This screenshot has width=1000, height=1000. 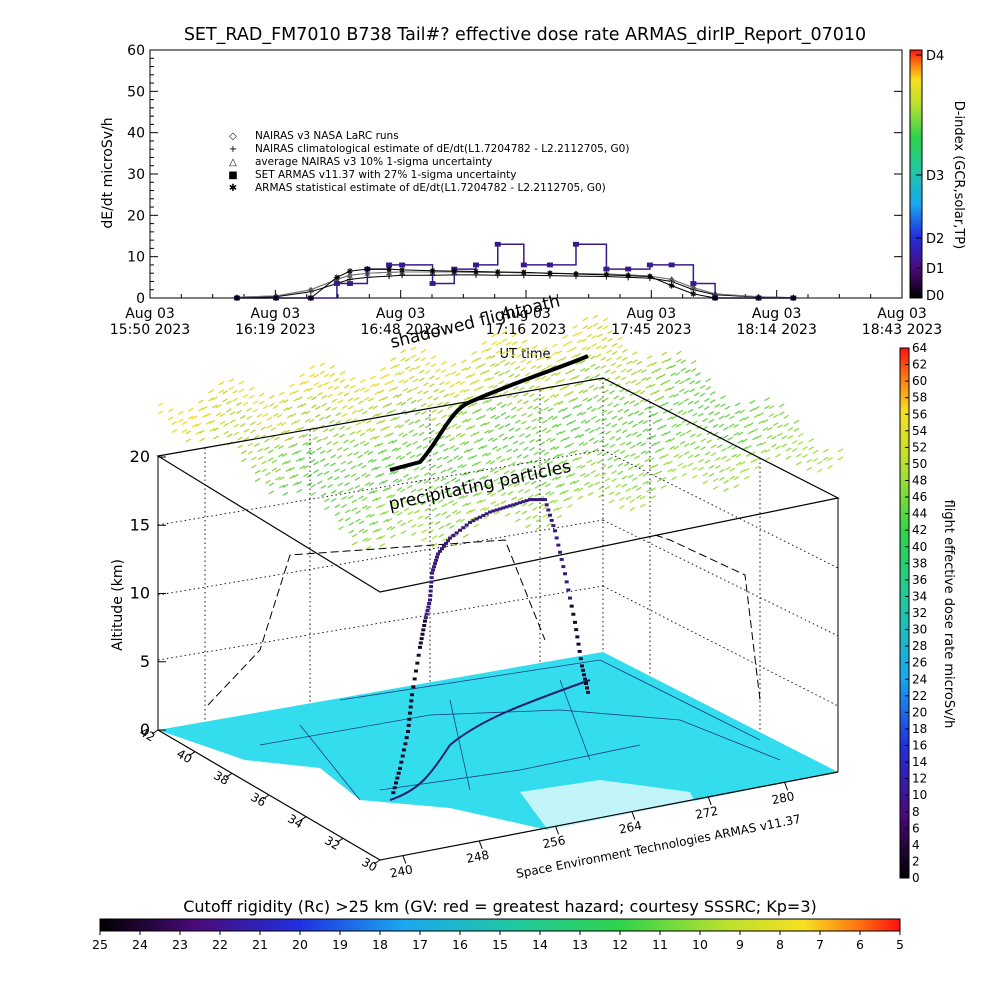 I want to click on top-x-tick-date: Aug 03, so click(x=401, y=314).